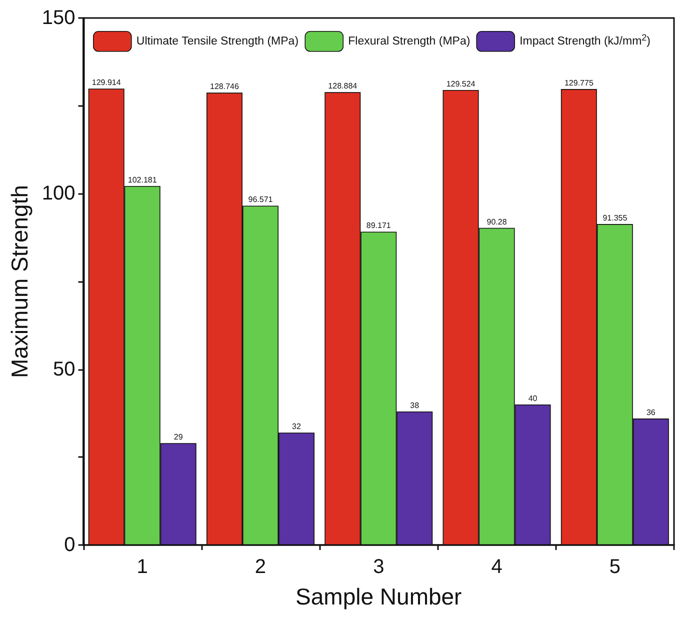 Image resolution: width=678 pixels, height=619 pixels. I want to click on data-label: 29, so click(179, 437).